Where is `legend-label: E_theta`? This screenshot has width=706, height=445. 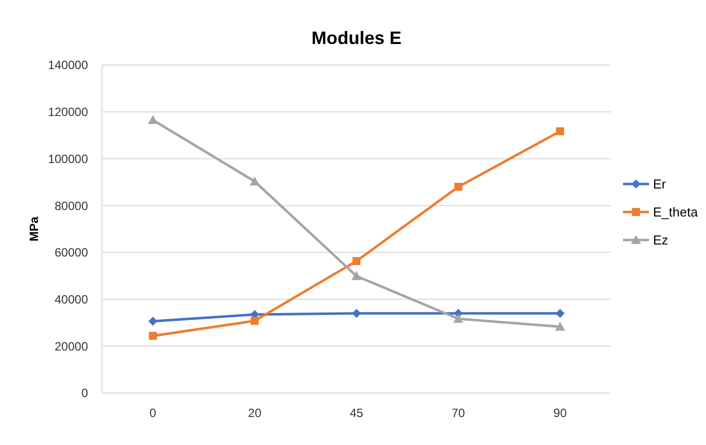
legend-label: E_theta is located at coordinates (676, 212).